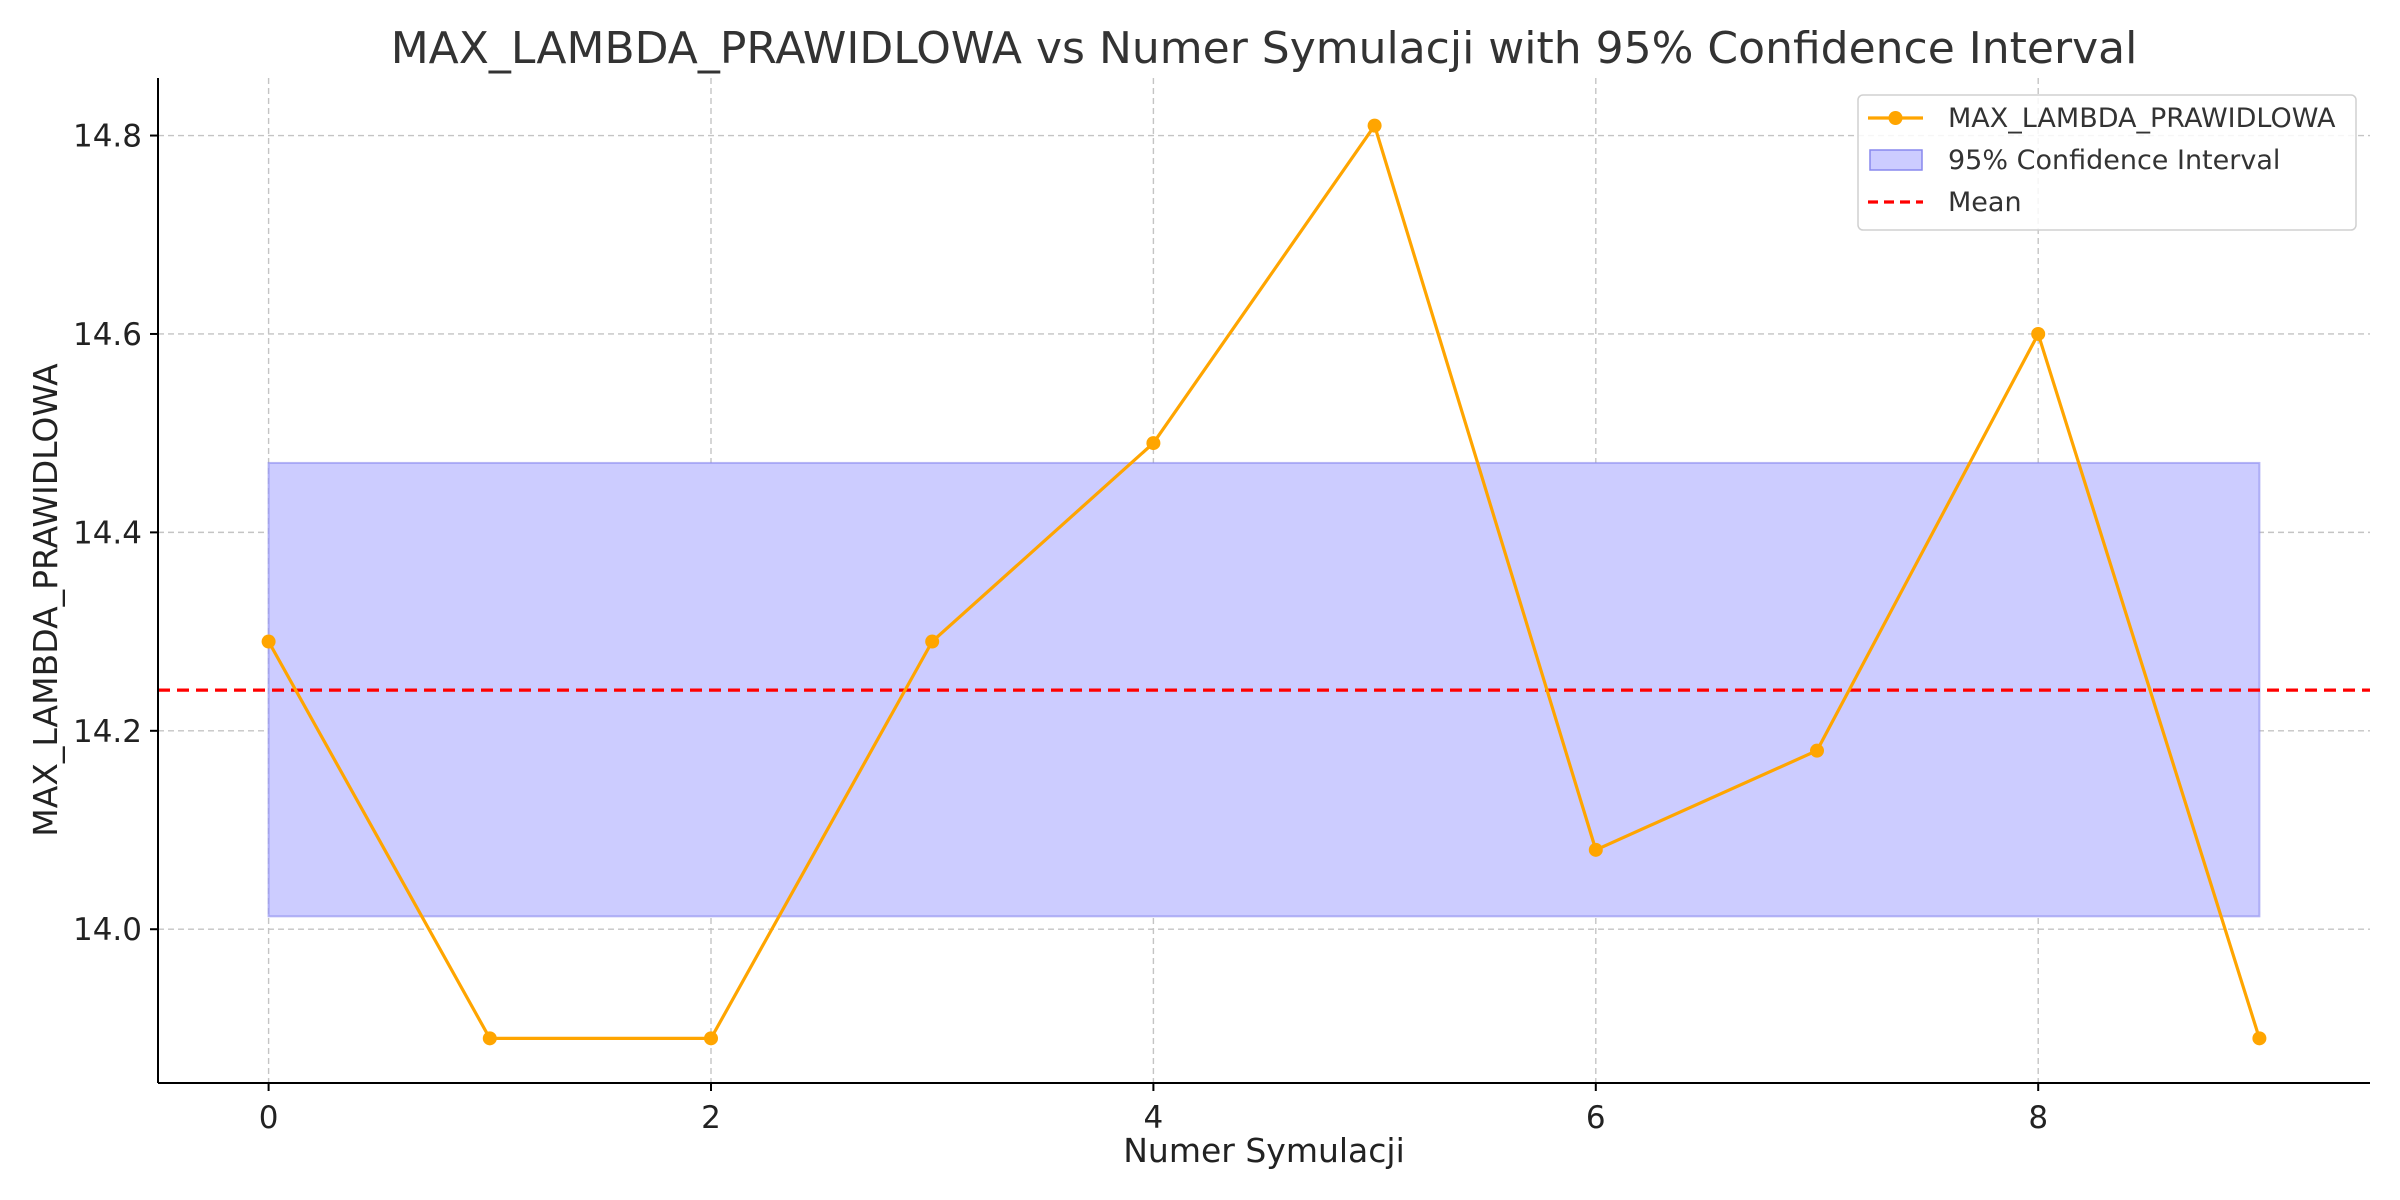 The height and width of the screenshot is (1200, 2400). Describe the element at coordinates (2038, 1118) in the screenshot. I see `x-tick-label: 8` at that location.